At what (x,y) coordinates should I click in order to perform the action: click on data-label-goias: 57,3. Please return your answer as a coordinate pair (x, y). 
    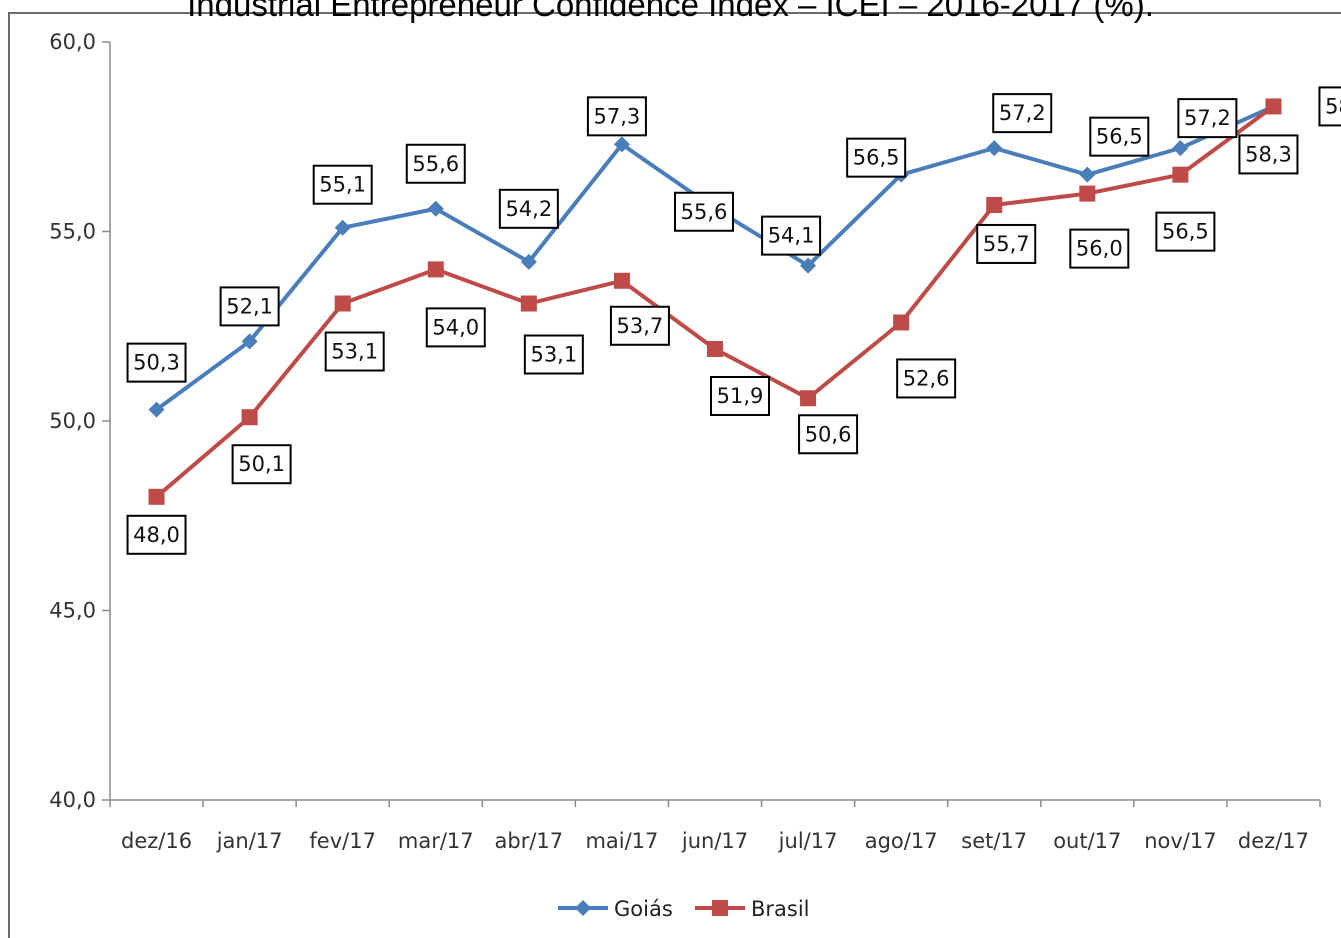
    Looking at the image, I should click on (617, 116).